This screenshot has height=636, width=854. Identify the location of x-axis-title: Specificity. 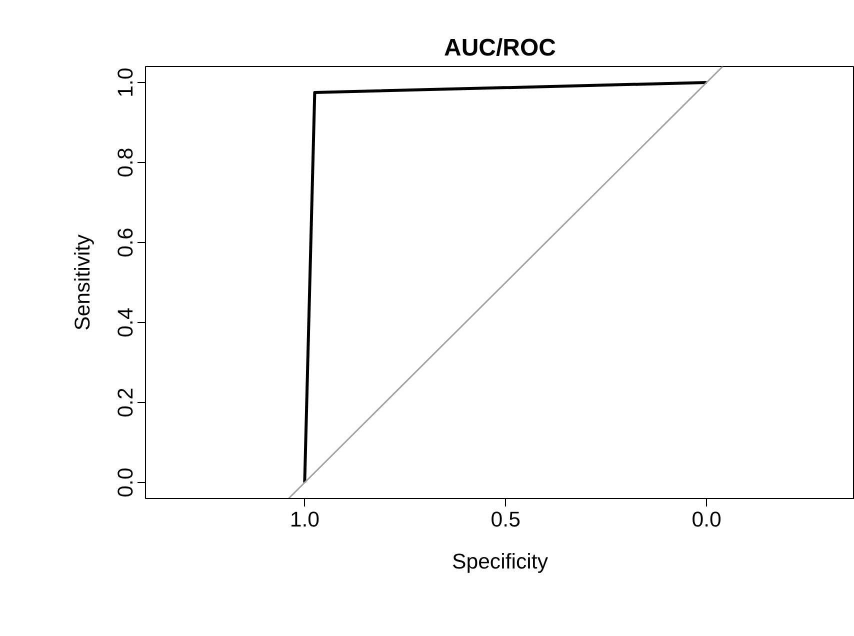
(500, 562).